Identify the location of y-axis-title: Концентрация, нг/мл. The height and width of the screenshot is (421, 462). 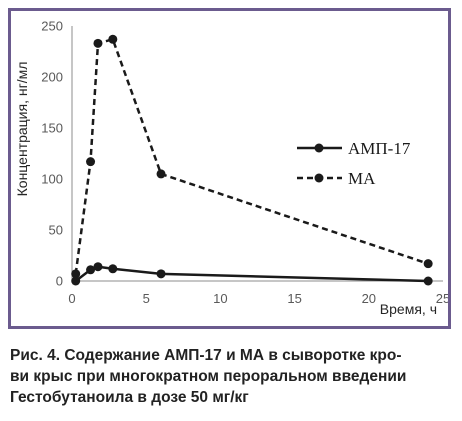
(22, 129).